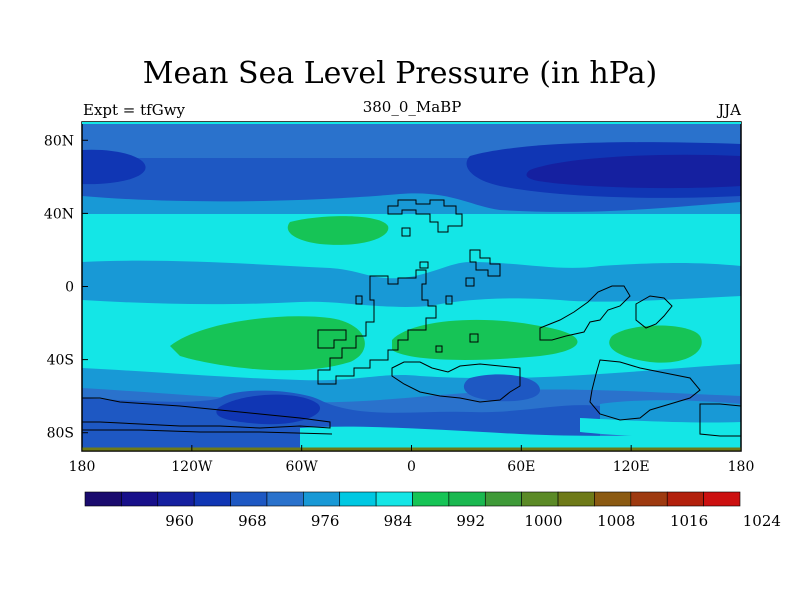 This screenshot has height=600, width=800. Describe the element at coordinates (134, 110) in the screenshot. I see `experiment-label: Expt = tfGwy` at that location.